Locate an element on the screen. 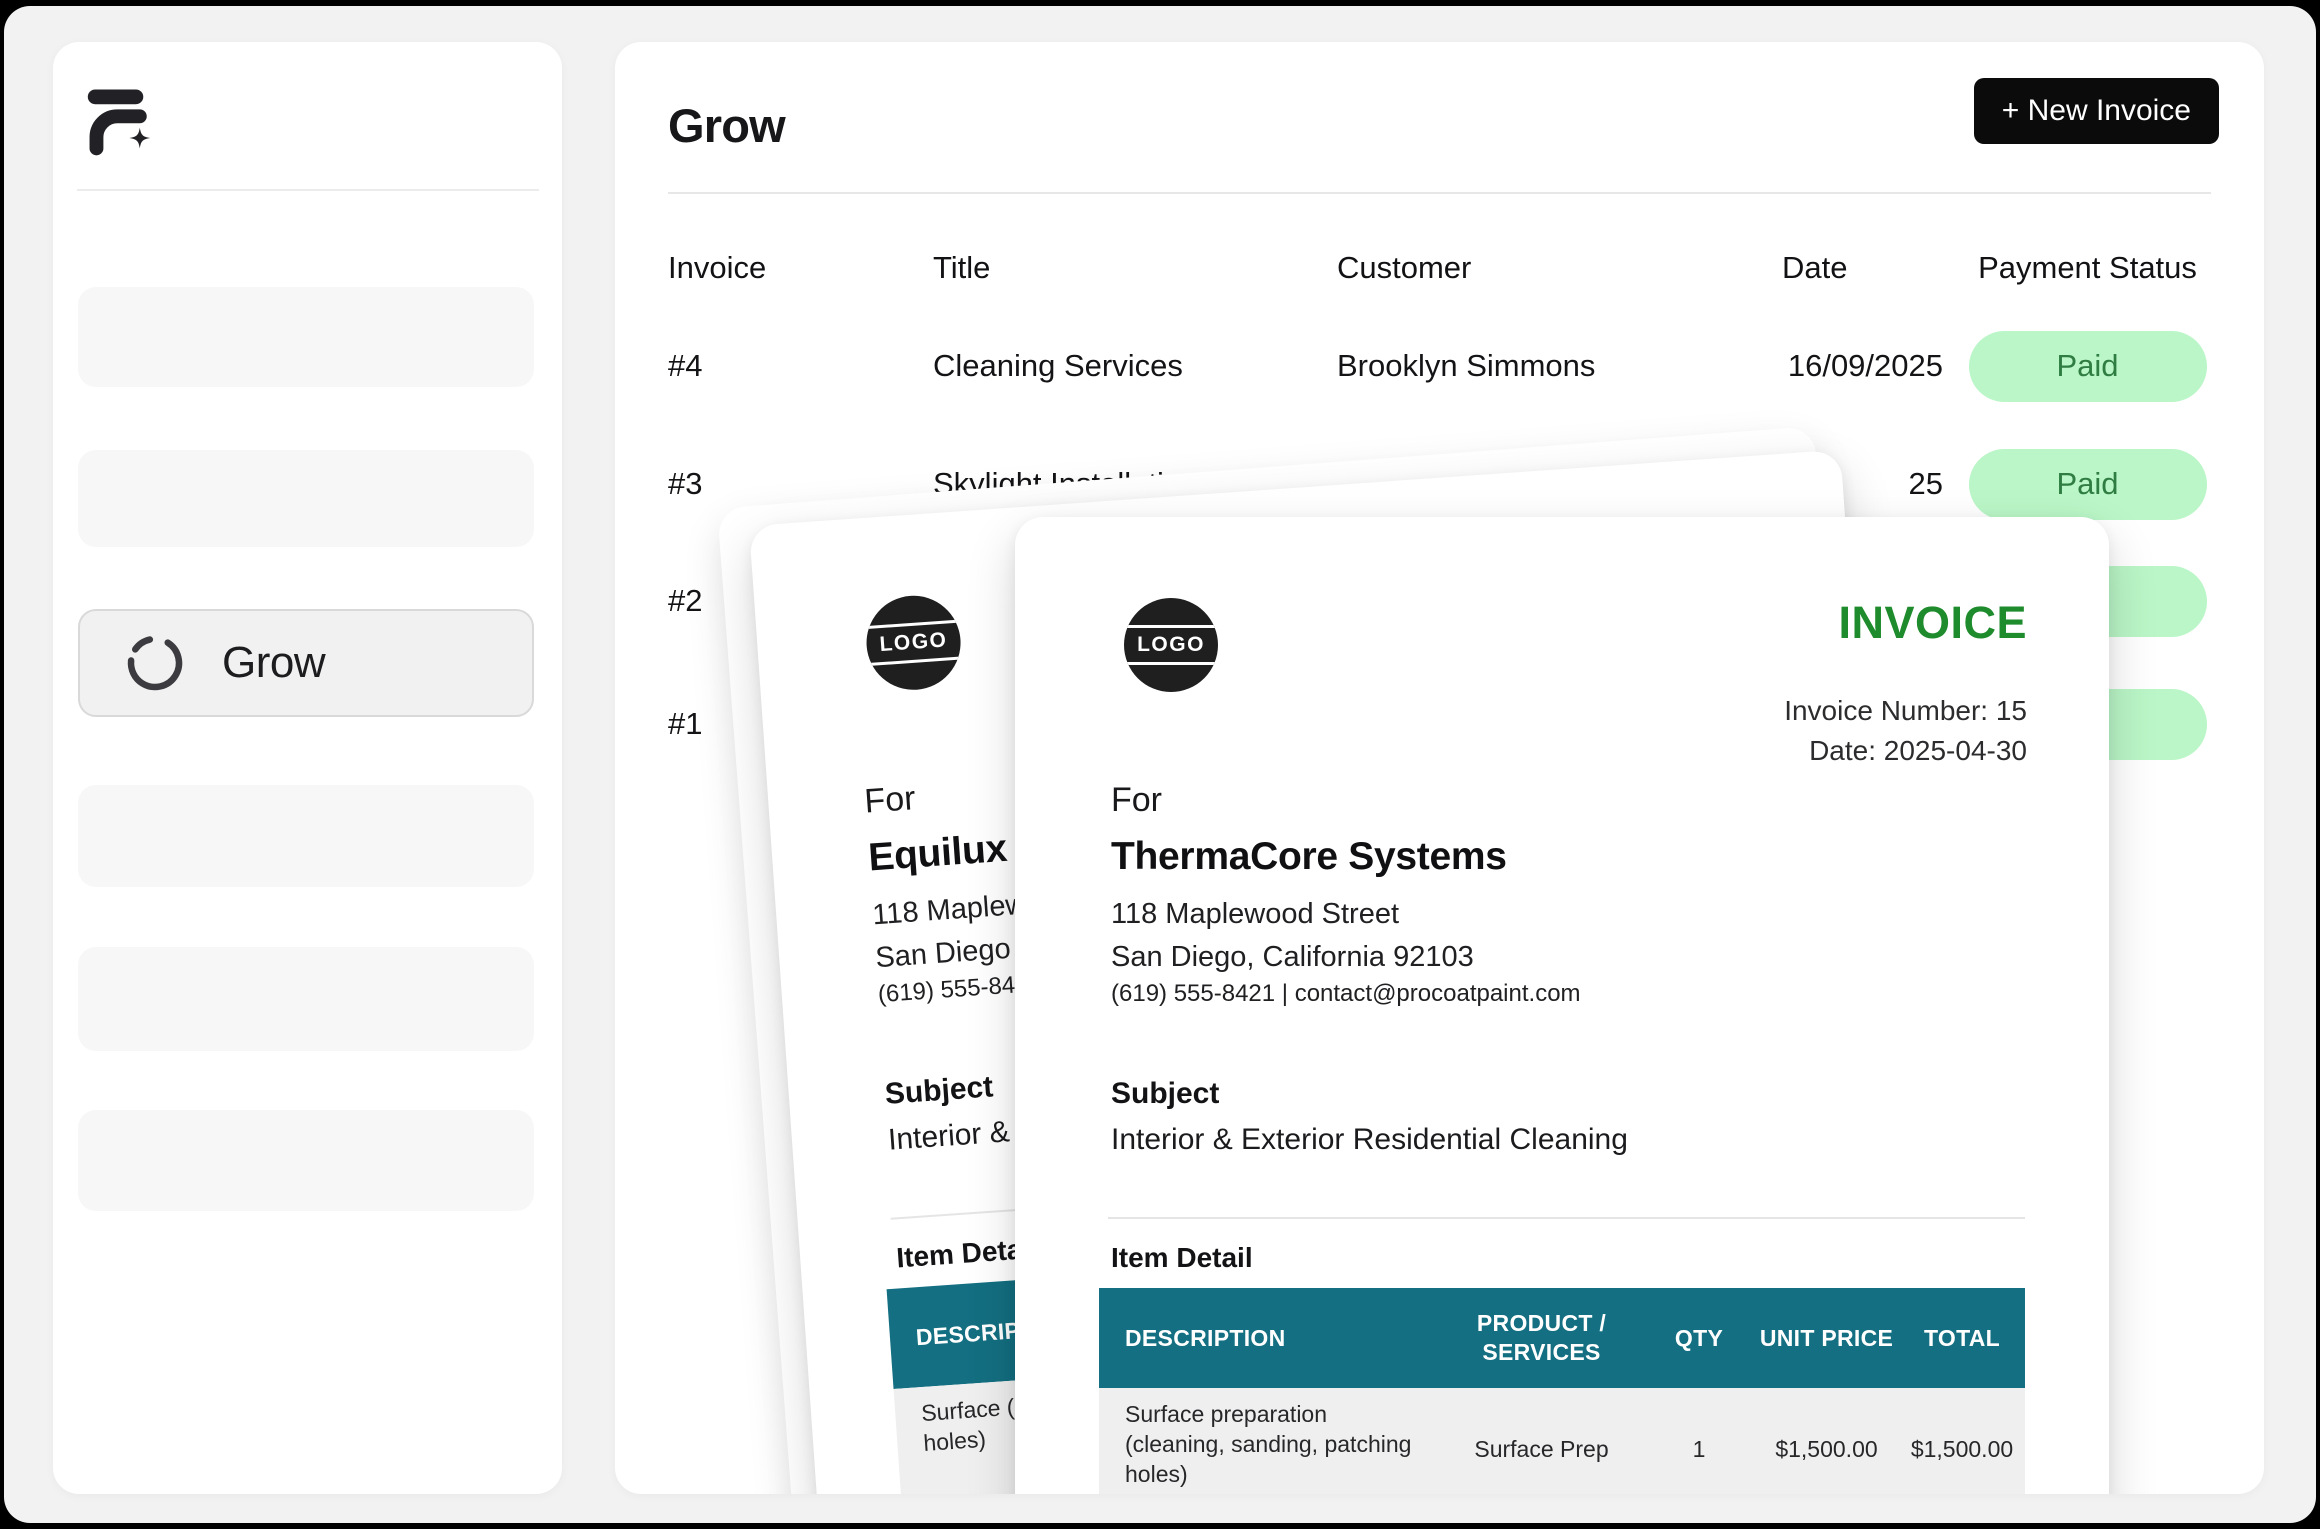 The height and width of the screenshot is (1529, 2320). invoice-title: INVOICE is located at coordinates (1932, 622).